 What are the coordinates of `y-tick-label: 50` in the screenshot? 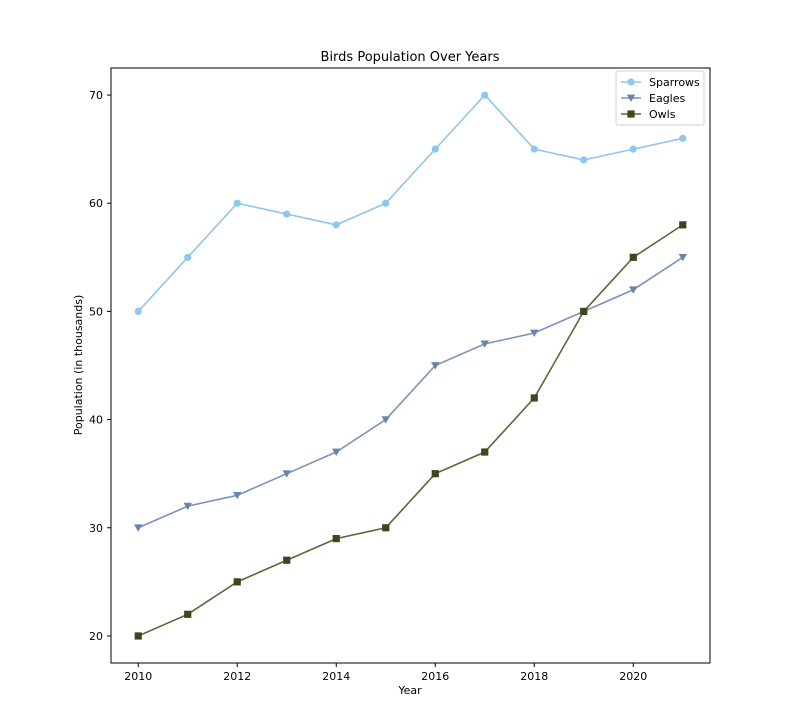 It's located at (96, 311).